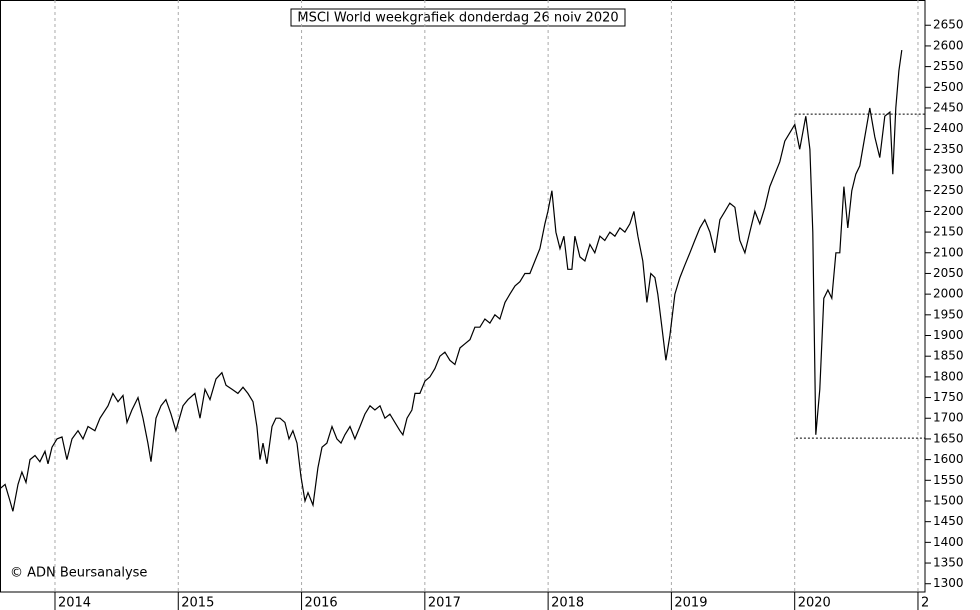  What do you see at coordinates (78, 573) in the screenshot?
I see `credit: © ADN Beursanalyse` at bounding box center [78, 573].